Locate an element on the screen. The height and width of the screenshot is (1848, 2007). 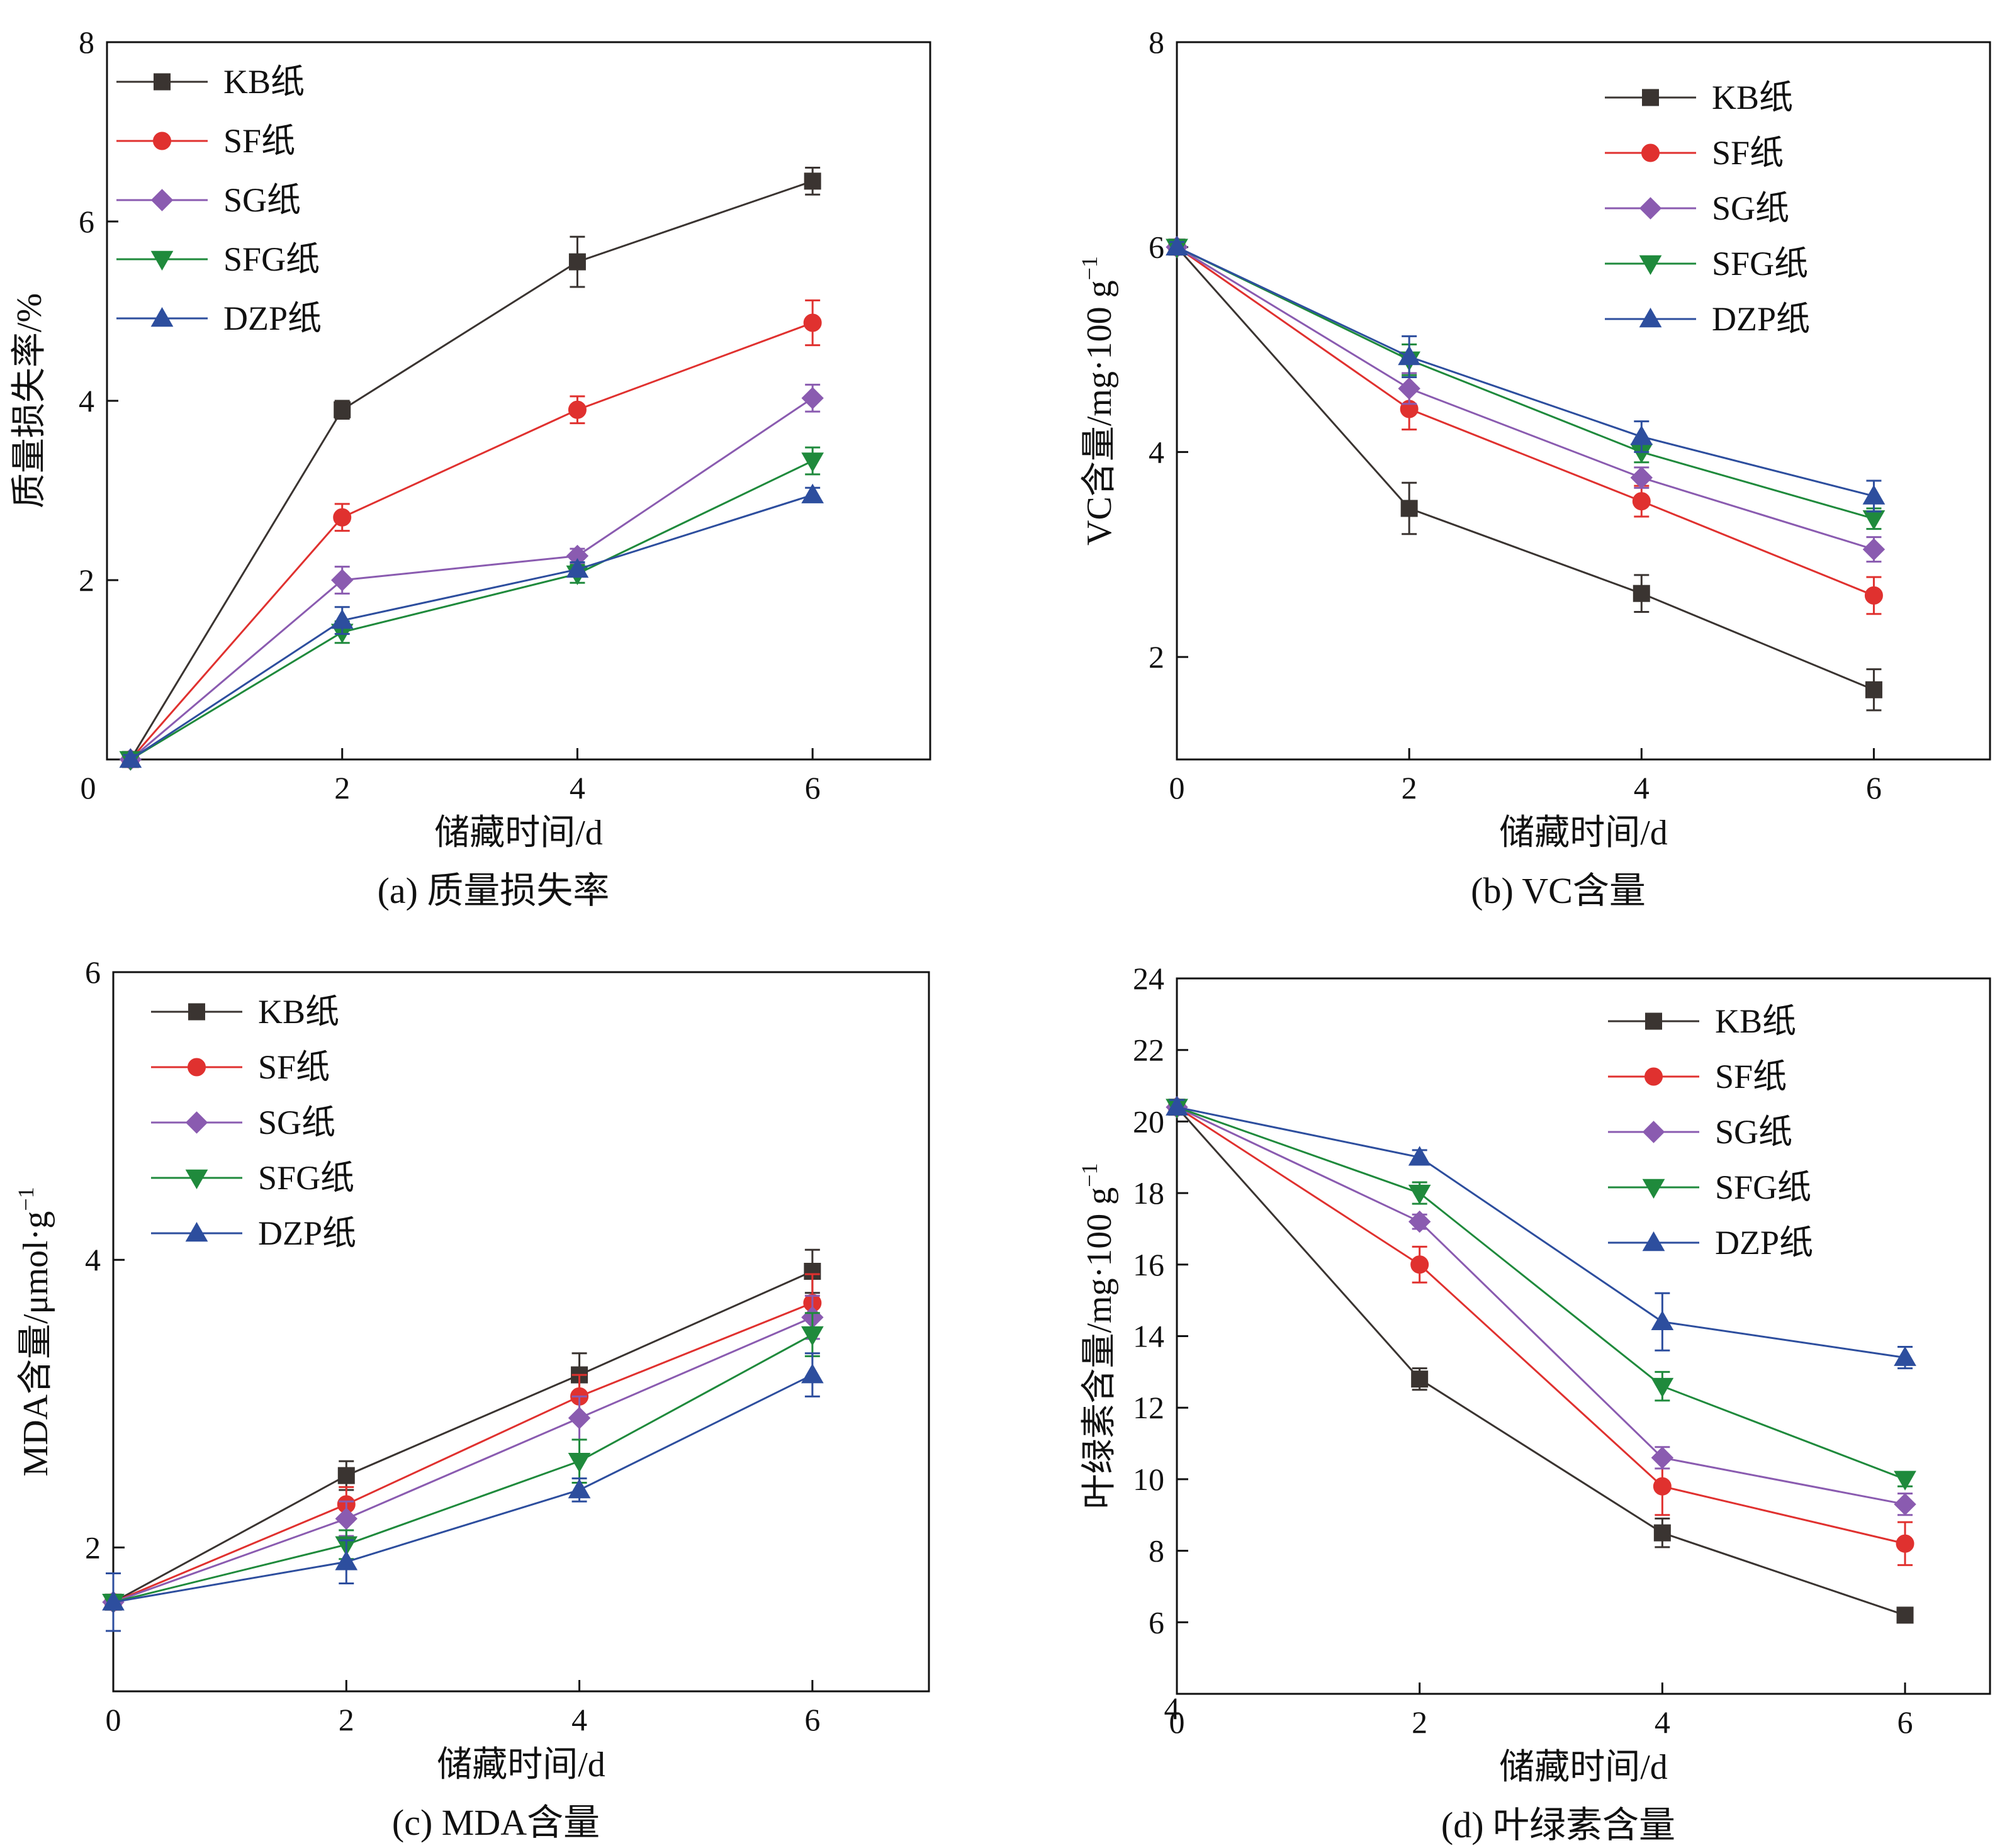
y-tick-label: 14 is located at coordinates (1148, 1336).